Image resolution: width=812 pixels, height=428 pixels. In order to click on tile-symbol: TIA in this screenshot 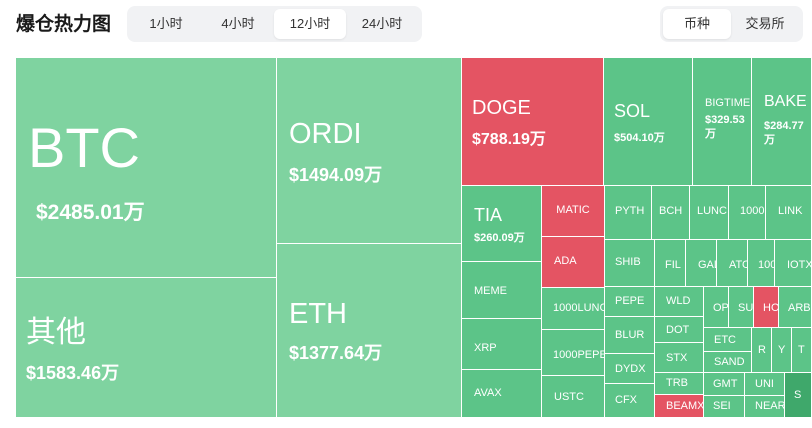, I will do `click(488, 215)`.